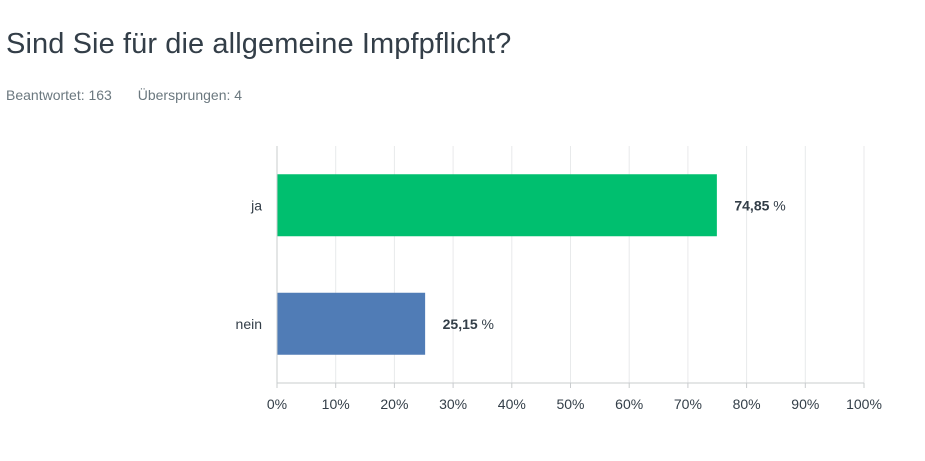  What do you see at coordinates (259, 44) in the screenshot?
I see `question-title: Sind Sie für die allgemeine Impfpflicht?` at bounding box center [259, 44].